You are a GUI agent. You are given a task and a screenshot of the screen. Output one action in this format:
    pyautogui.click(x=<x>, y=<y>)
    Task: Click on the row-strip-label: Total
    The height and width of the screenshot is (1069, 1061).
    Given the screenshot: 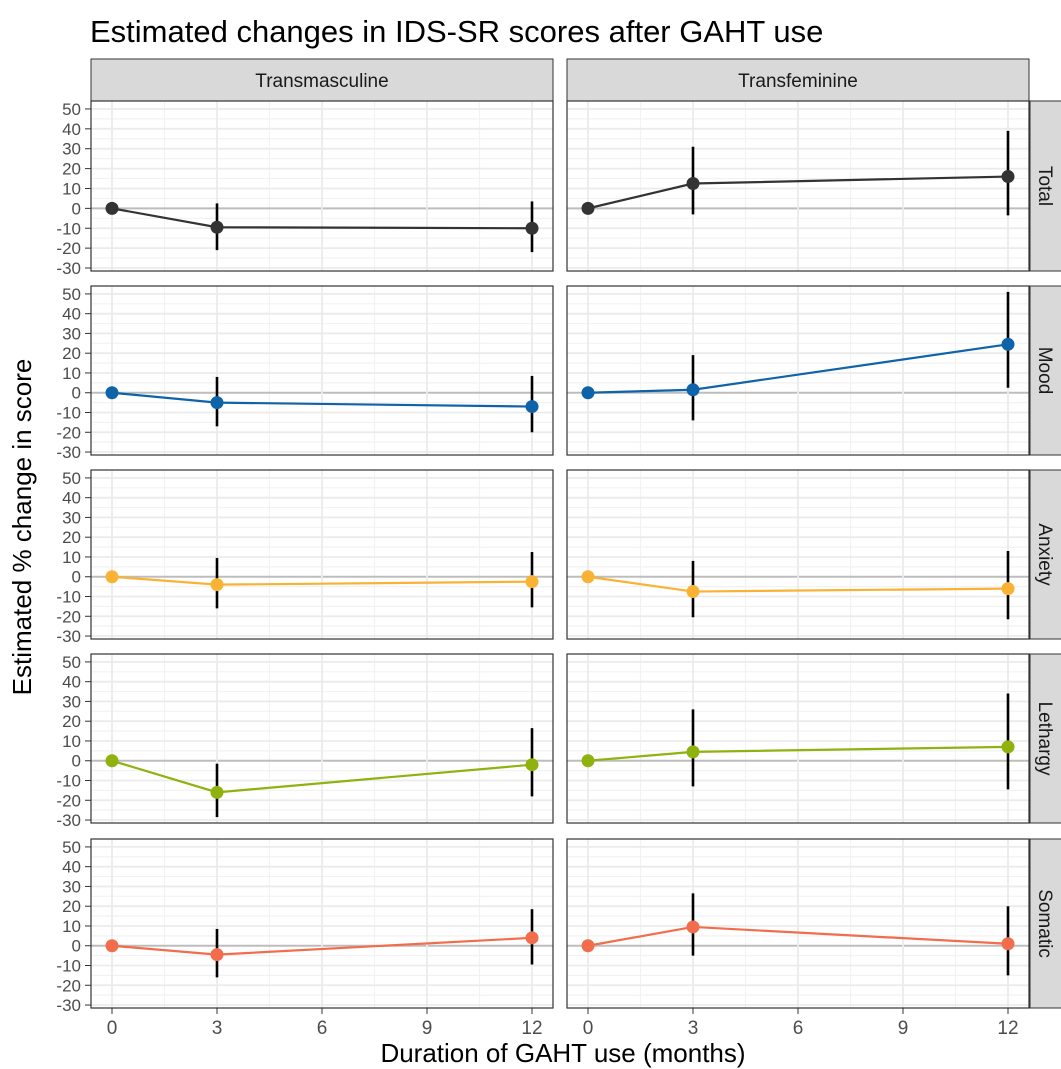 What is the action you would take?
    pyautogui.click(x=1044, y=186)
    